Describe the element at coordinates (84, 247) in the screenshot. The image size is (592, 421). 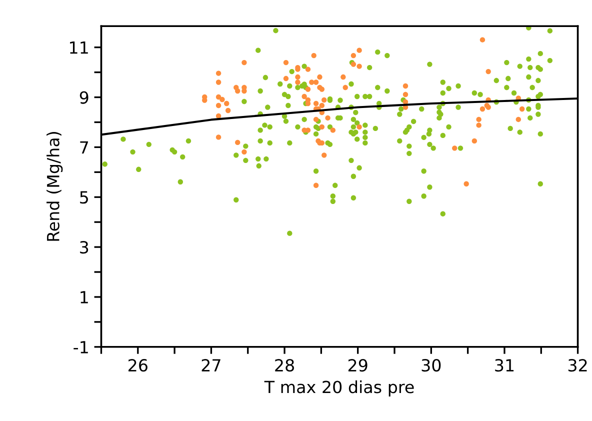
I see `y-tick-label: 3` at that location.